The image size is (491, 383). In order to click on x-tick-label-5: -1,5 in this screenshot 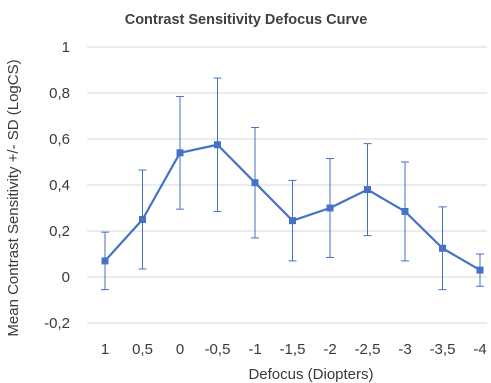, I will do `click(293, 349)`.